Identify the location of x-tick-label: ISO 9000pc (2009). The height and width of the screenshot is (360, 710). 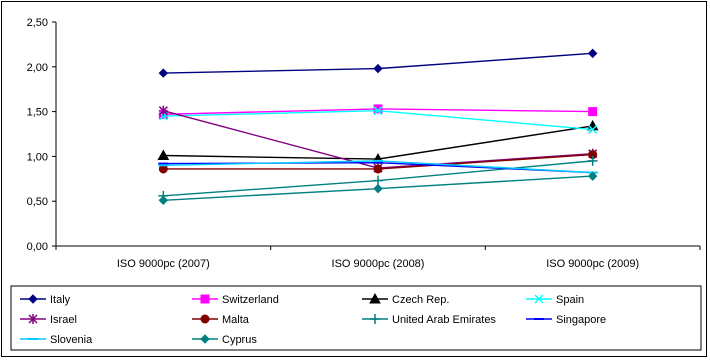
(592, 264).